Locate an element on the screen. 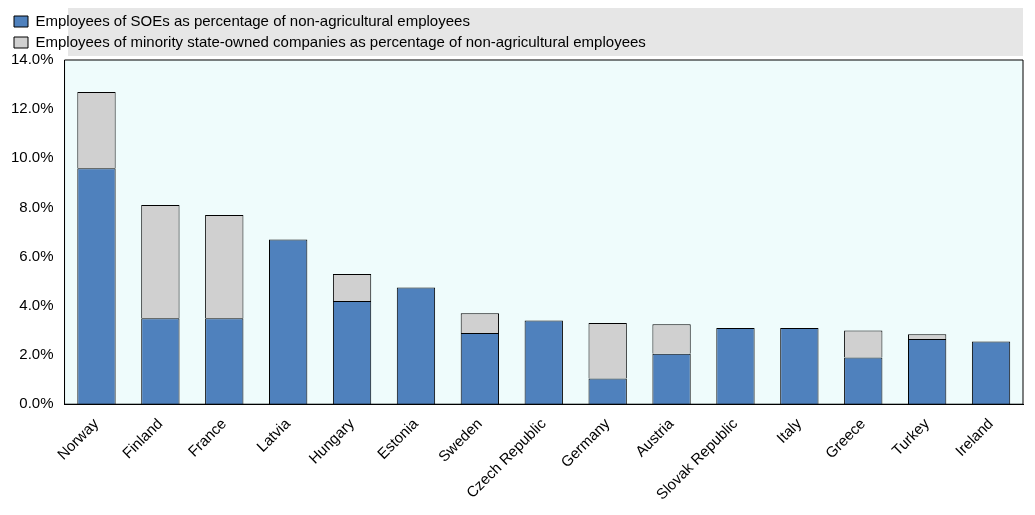  legend-label: Employees of SOEs as percentage of non-agricultural employees is located at coordinates (252, 20).